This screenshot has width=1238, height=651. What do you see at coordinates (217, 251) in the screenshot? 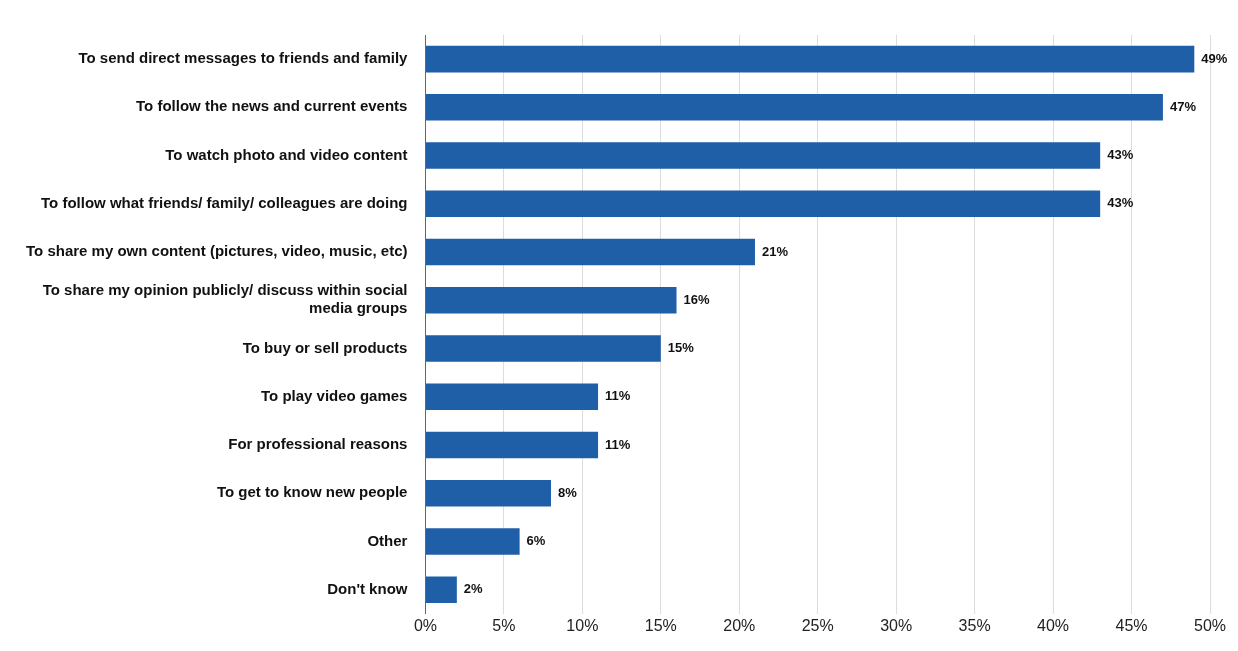
I see `y-tick-label: To share my own content (pictures, video, music, etc)` at bounding box center [217, 251].